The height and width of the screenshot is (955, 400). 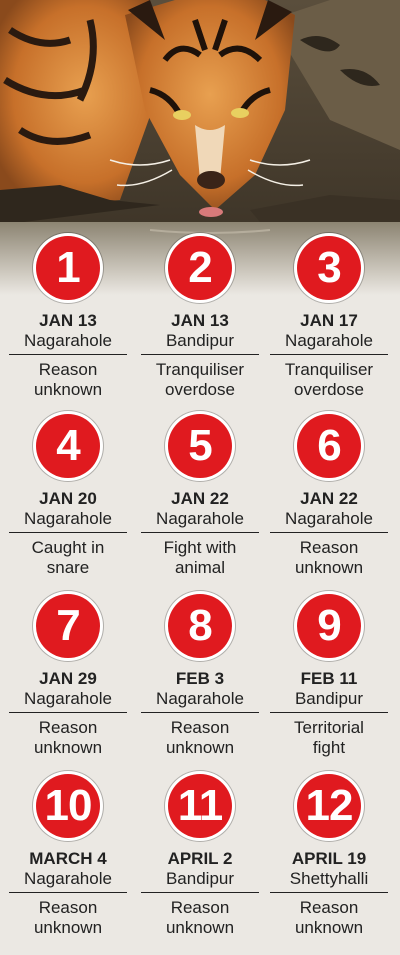 I want to click on number-badge: 12, so click(x=329, y=806).